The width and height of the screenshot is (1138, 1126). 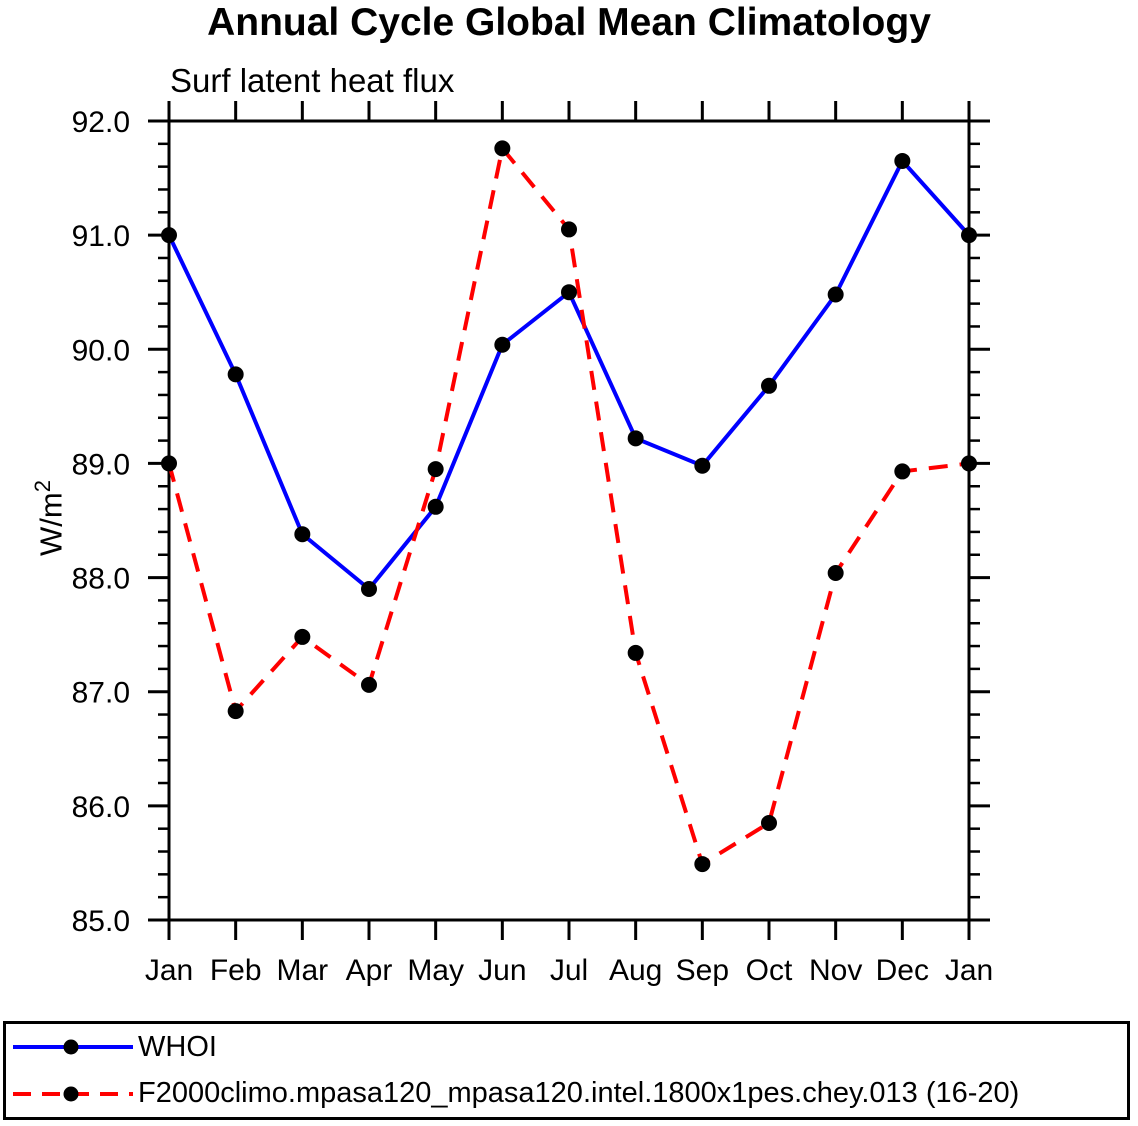 I want to click on y-tick-label: 87.0, so click(x=101, y=693).